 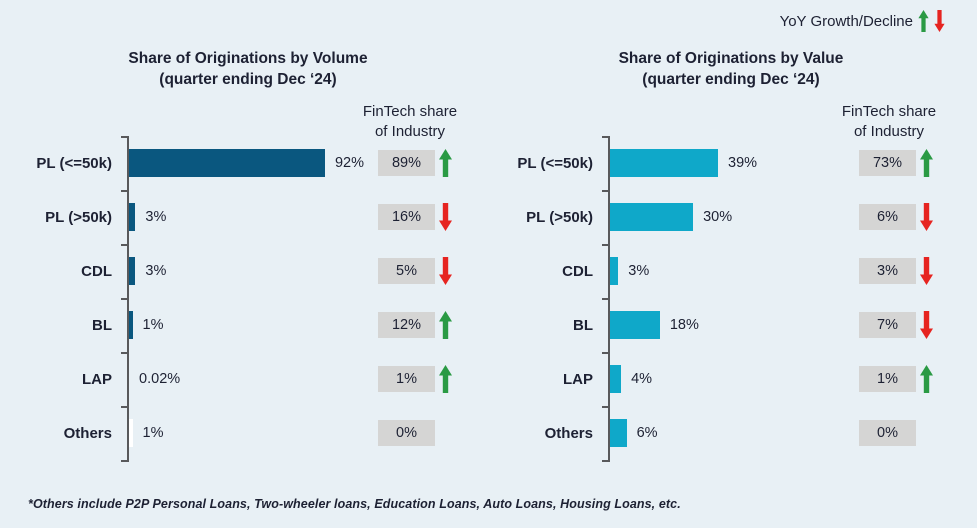 What do you see at coordinates (887, 163) in the screenshot?
I see `fintech-share-value: 73%` at bounding box center [887, 163].